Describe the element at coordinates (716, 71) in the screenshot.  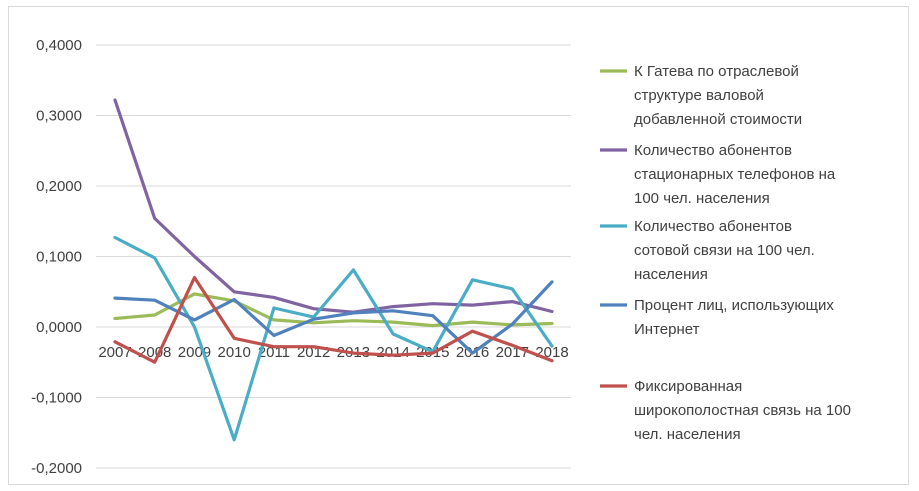
I see `legend-label-1: К Гатева по отраслевой` at that location.